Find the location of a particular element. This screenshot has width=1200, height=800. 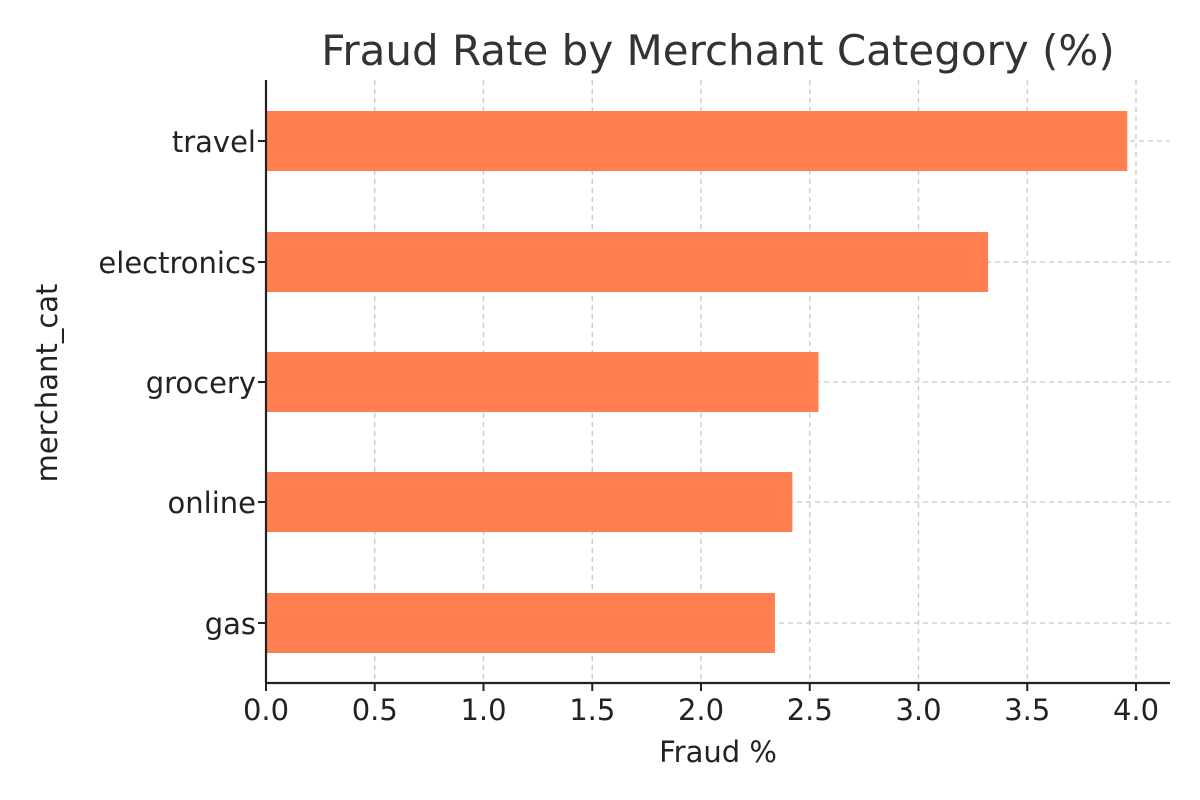

y-tick-label-grocery: grocery is located at coordinates (201, 383).